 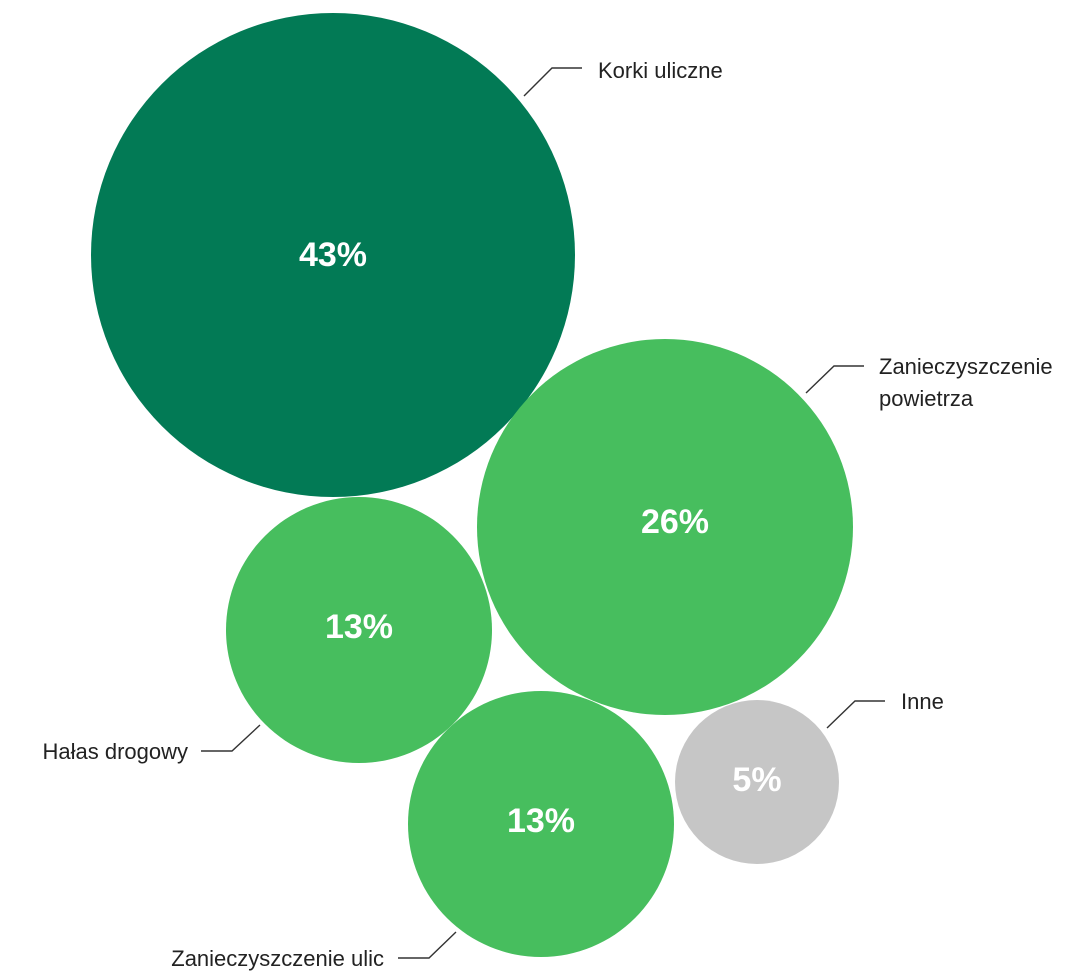 I want to click on bubble-group-zanieczyszczenie-ulic: 13% Zanieczyszczenie ulic, so click(x=422, y=831).